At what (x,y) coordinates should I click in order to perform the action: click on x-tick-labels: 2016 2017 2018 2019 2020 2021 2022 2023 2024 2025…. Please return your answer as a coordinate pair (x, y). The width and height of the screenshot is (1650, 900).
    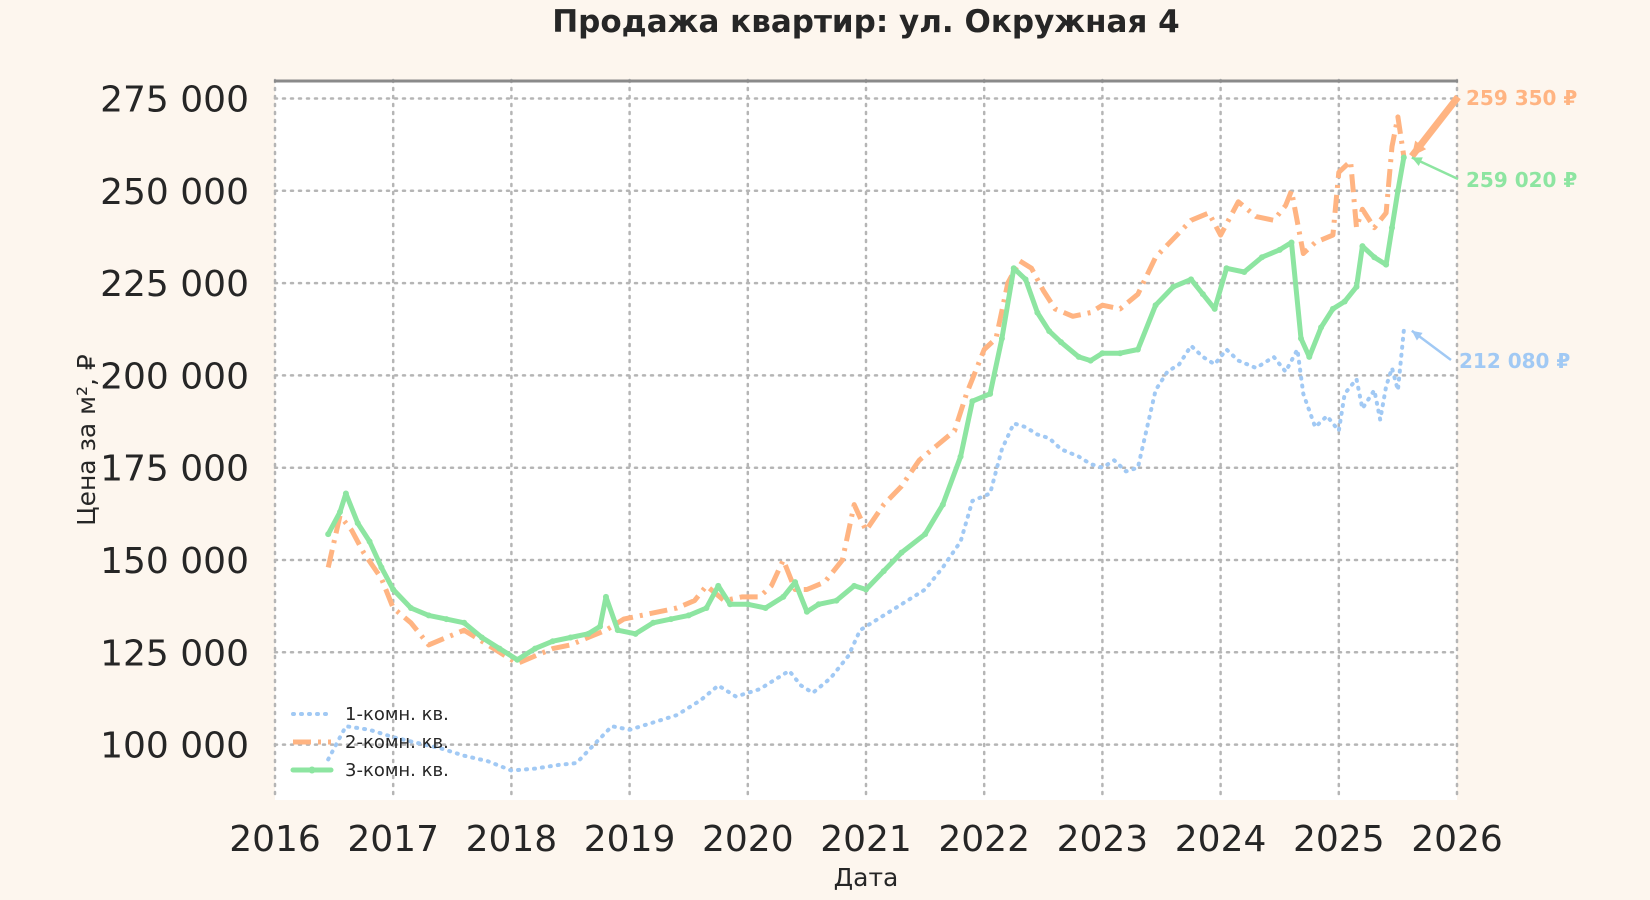
    Looking at the image, I should click on (866, 839).